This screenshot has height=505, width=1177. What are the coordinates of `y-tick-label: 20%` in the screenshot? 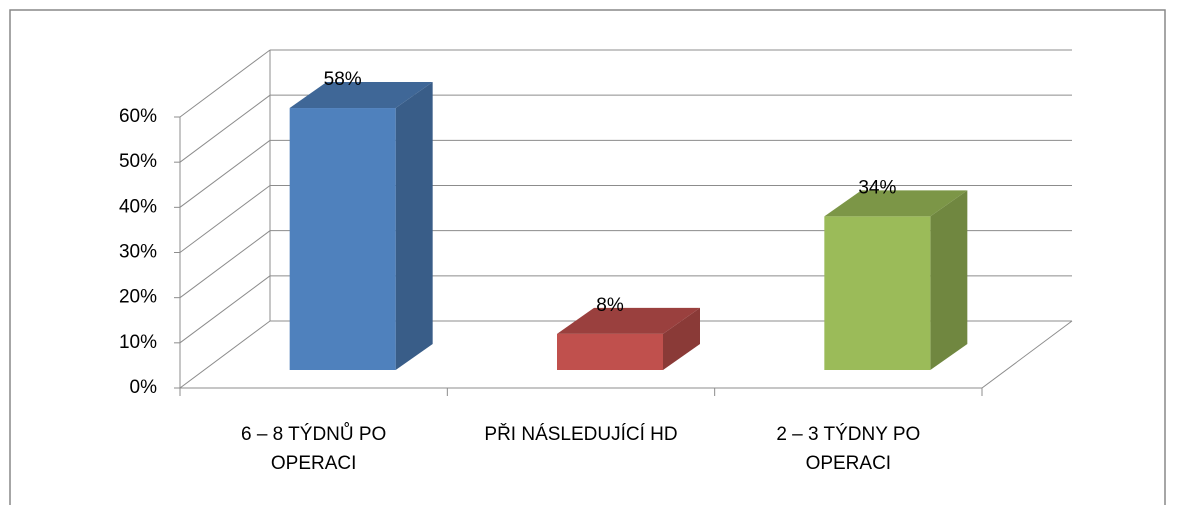 It's located at (138, 297).